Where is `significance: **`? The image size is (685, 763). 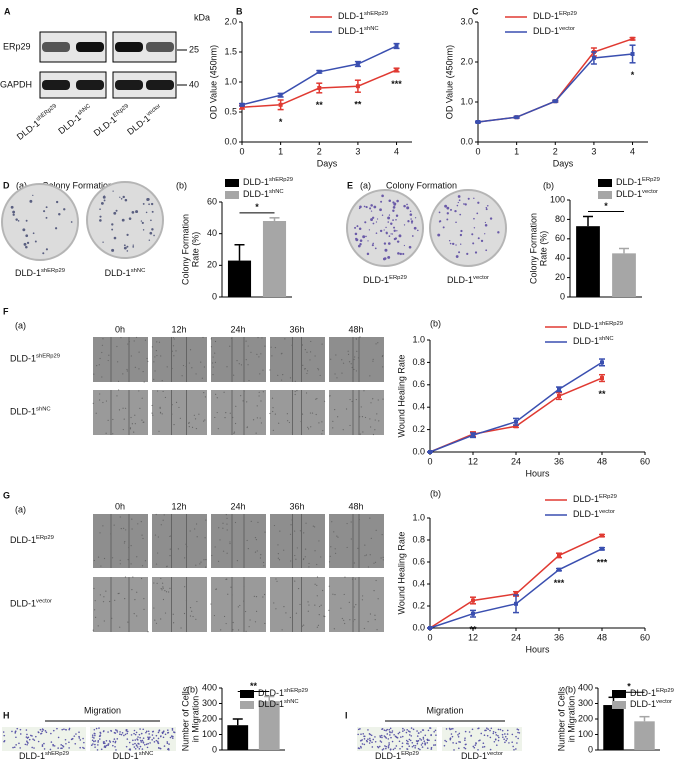 significance: ** is located at coordinates (473, 629).